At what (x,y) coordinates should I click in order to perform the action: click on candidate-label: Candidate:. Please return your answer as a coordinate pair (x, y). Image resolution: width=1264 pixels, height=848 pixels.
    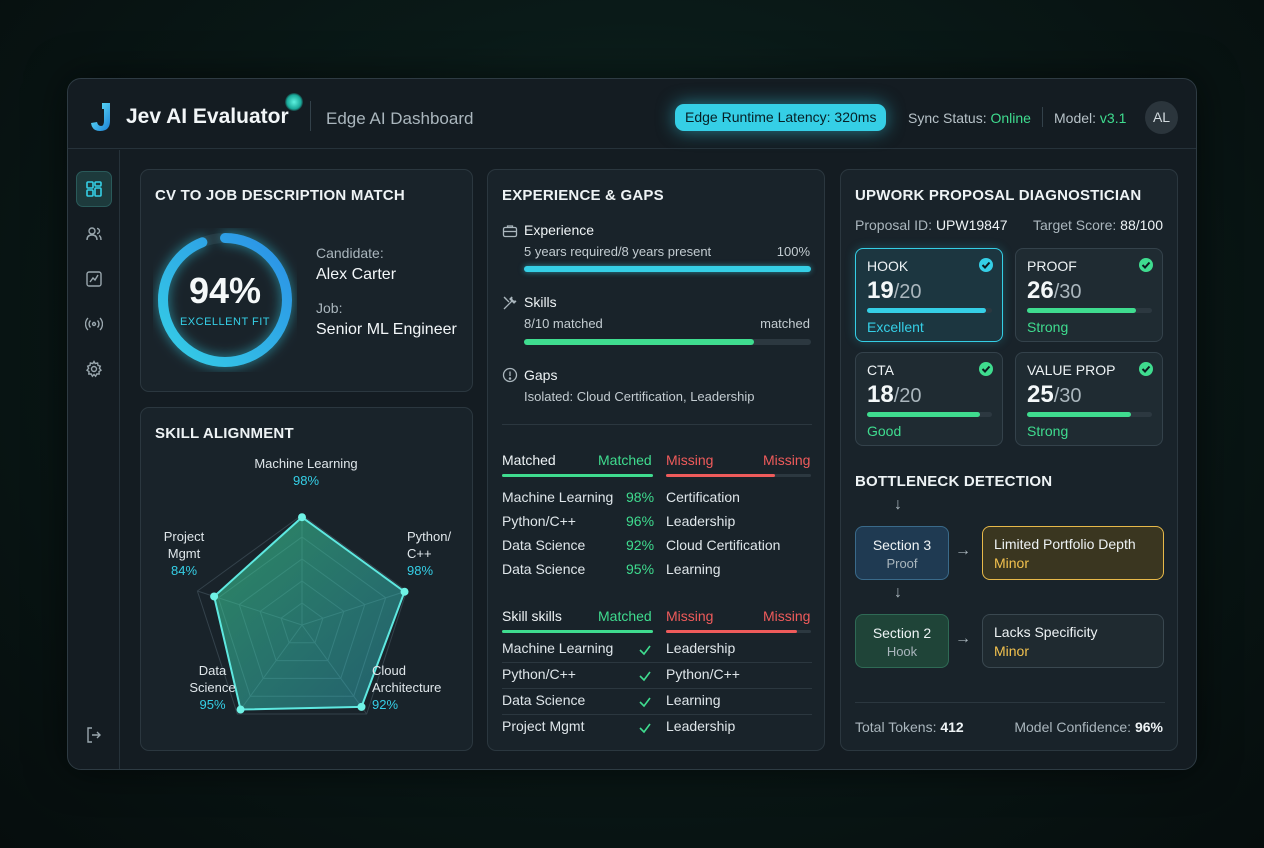
    Looking at the image, I should click on (350, 253).